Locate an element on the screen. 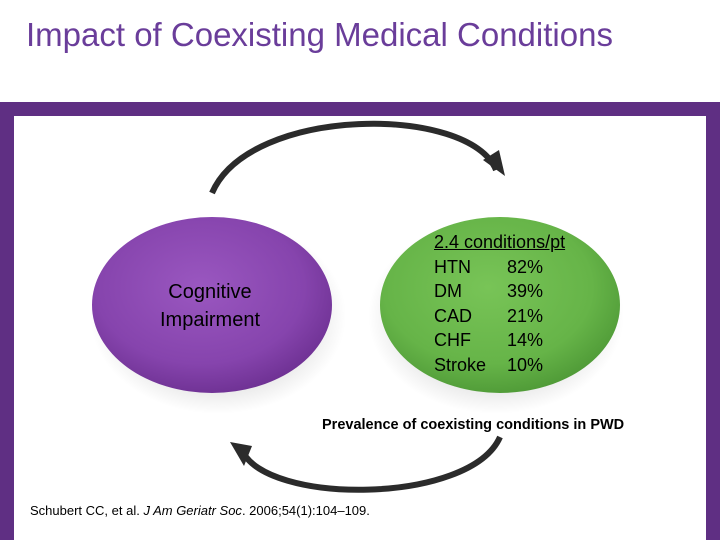  medical-conditions-circle is located at coordinates (500, 305).